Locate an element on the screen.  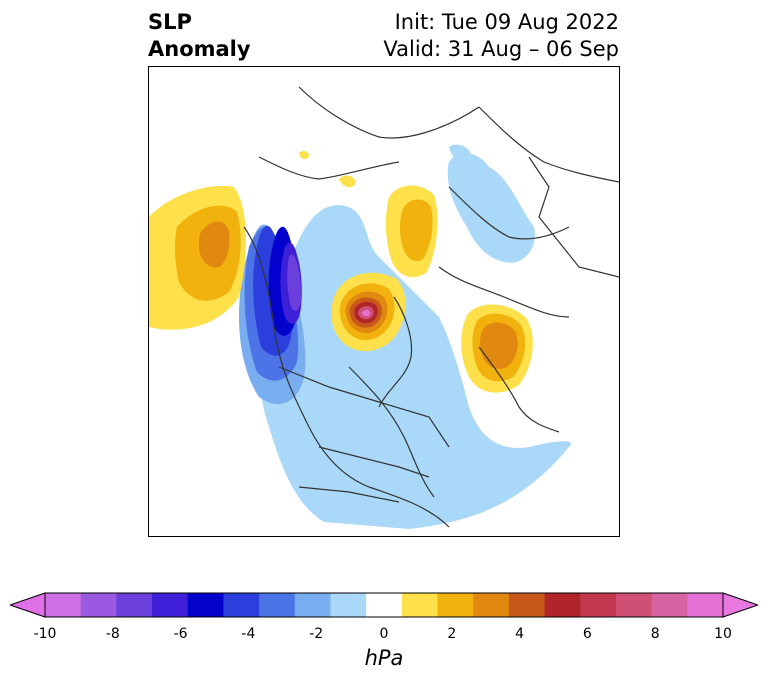
colorbar-tick-label: 2 is located at coordinates (452, 634).